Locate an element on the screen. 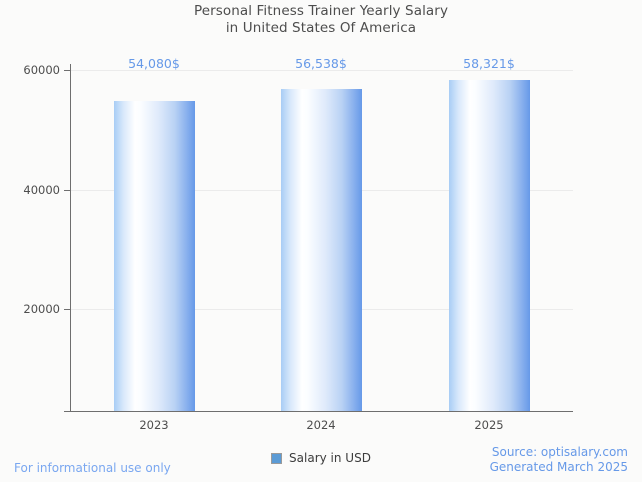 This screenshot has width=642, height=482. source-text: Source: optisalary.com is located at coordinates (559, 452).